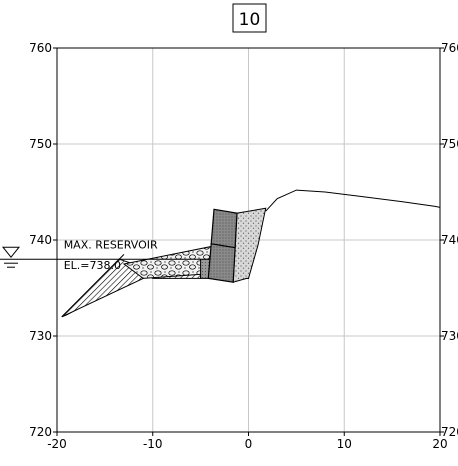 This screenshot has width=458, height=466. Describe the element at coordinates (439, 444) in the screenshot. I see `x-tick-label: 20` at that location.